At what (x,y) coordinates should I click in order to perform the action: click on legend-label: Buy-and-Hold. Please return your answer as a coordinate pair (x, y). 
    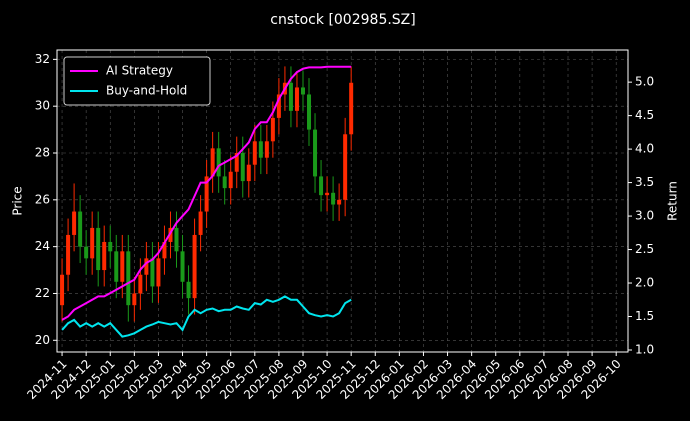
    Looking at the image, I should click on (146, 91).